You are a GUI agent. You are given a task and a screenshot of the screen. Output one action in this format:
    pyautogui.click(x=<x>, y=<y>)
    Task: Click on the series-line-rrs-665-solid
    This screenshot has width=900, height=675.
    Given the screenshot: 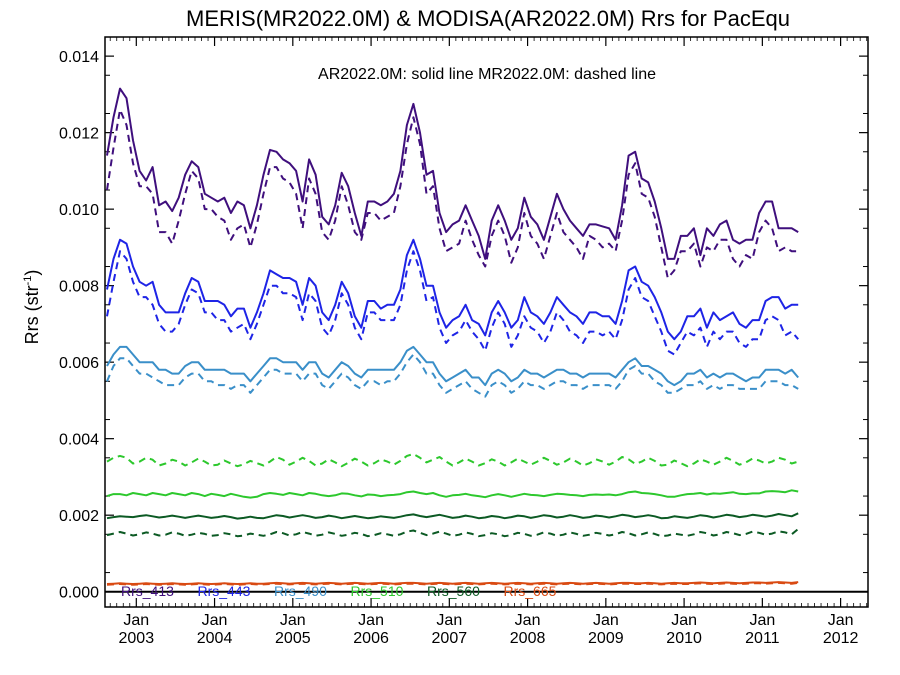 What is the action you would take?
    pyautogui.click(x=452, y=583)
    